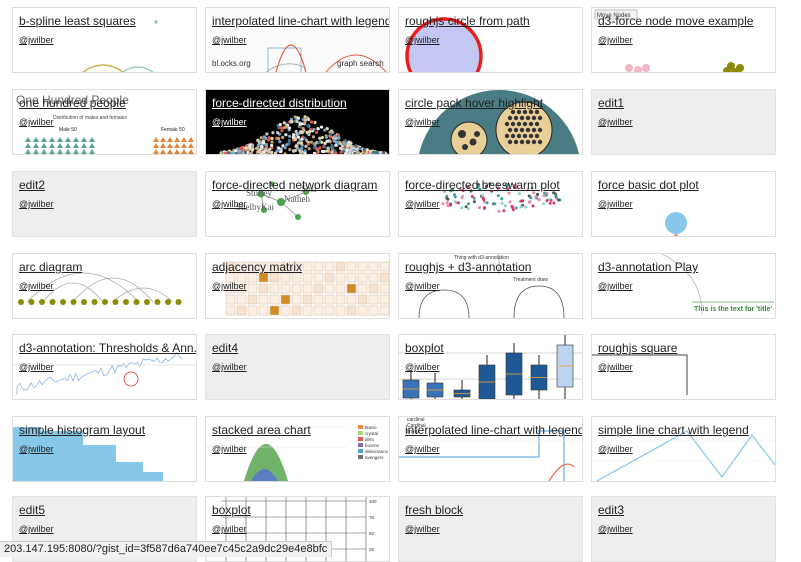 This screenshot has height=562, width=801. What do you see at coordinates (683, 529) in the screenshot?
I see `block-card: edit3 @jwilber` at bounding box center [683, 529].